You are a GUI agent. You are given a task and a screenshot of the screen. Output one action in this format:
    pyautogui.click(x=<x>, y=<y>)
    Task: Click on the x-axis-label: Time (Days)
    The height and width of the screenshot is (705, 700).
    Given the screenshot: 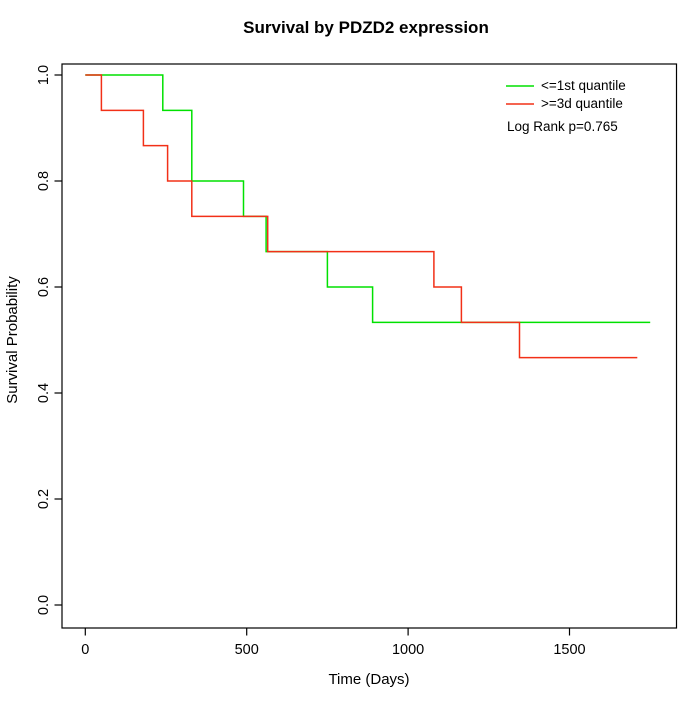 What is the action you would take?
    pyautogui.click(x=368, y=679)
    